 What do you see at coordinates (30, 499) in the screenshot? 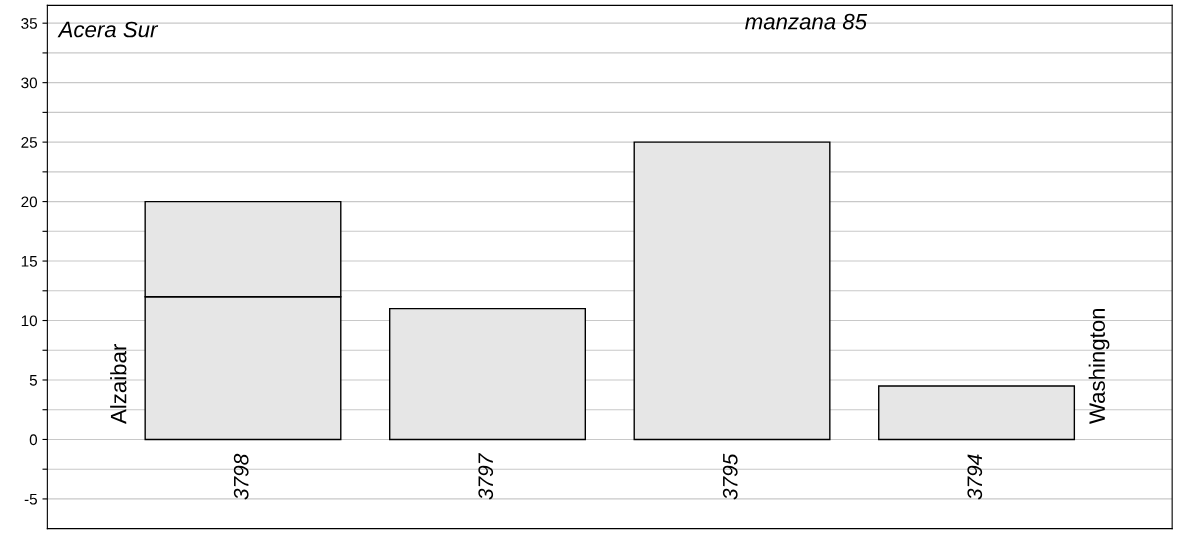
I see `y-tick-label: -5` at bounding box center [30, 499].